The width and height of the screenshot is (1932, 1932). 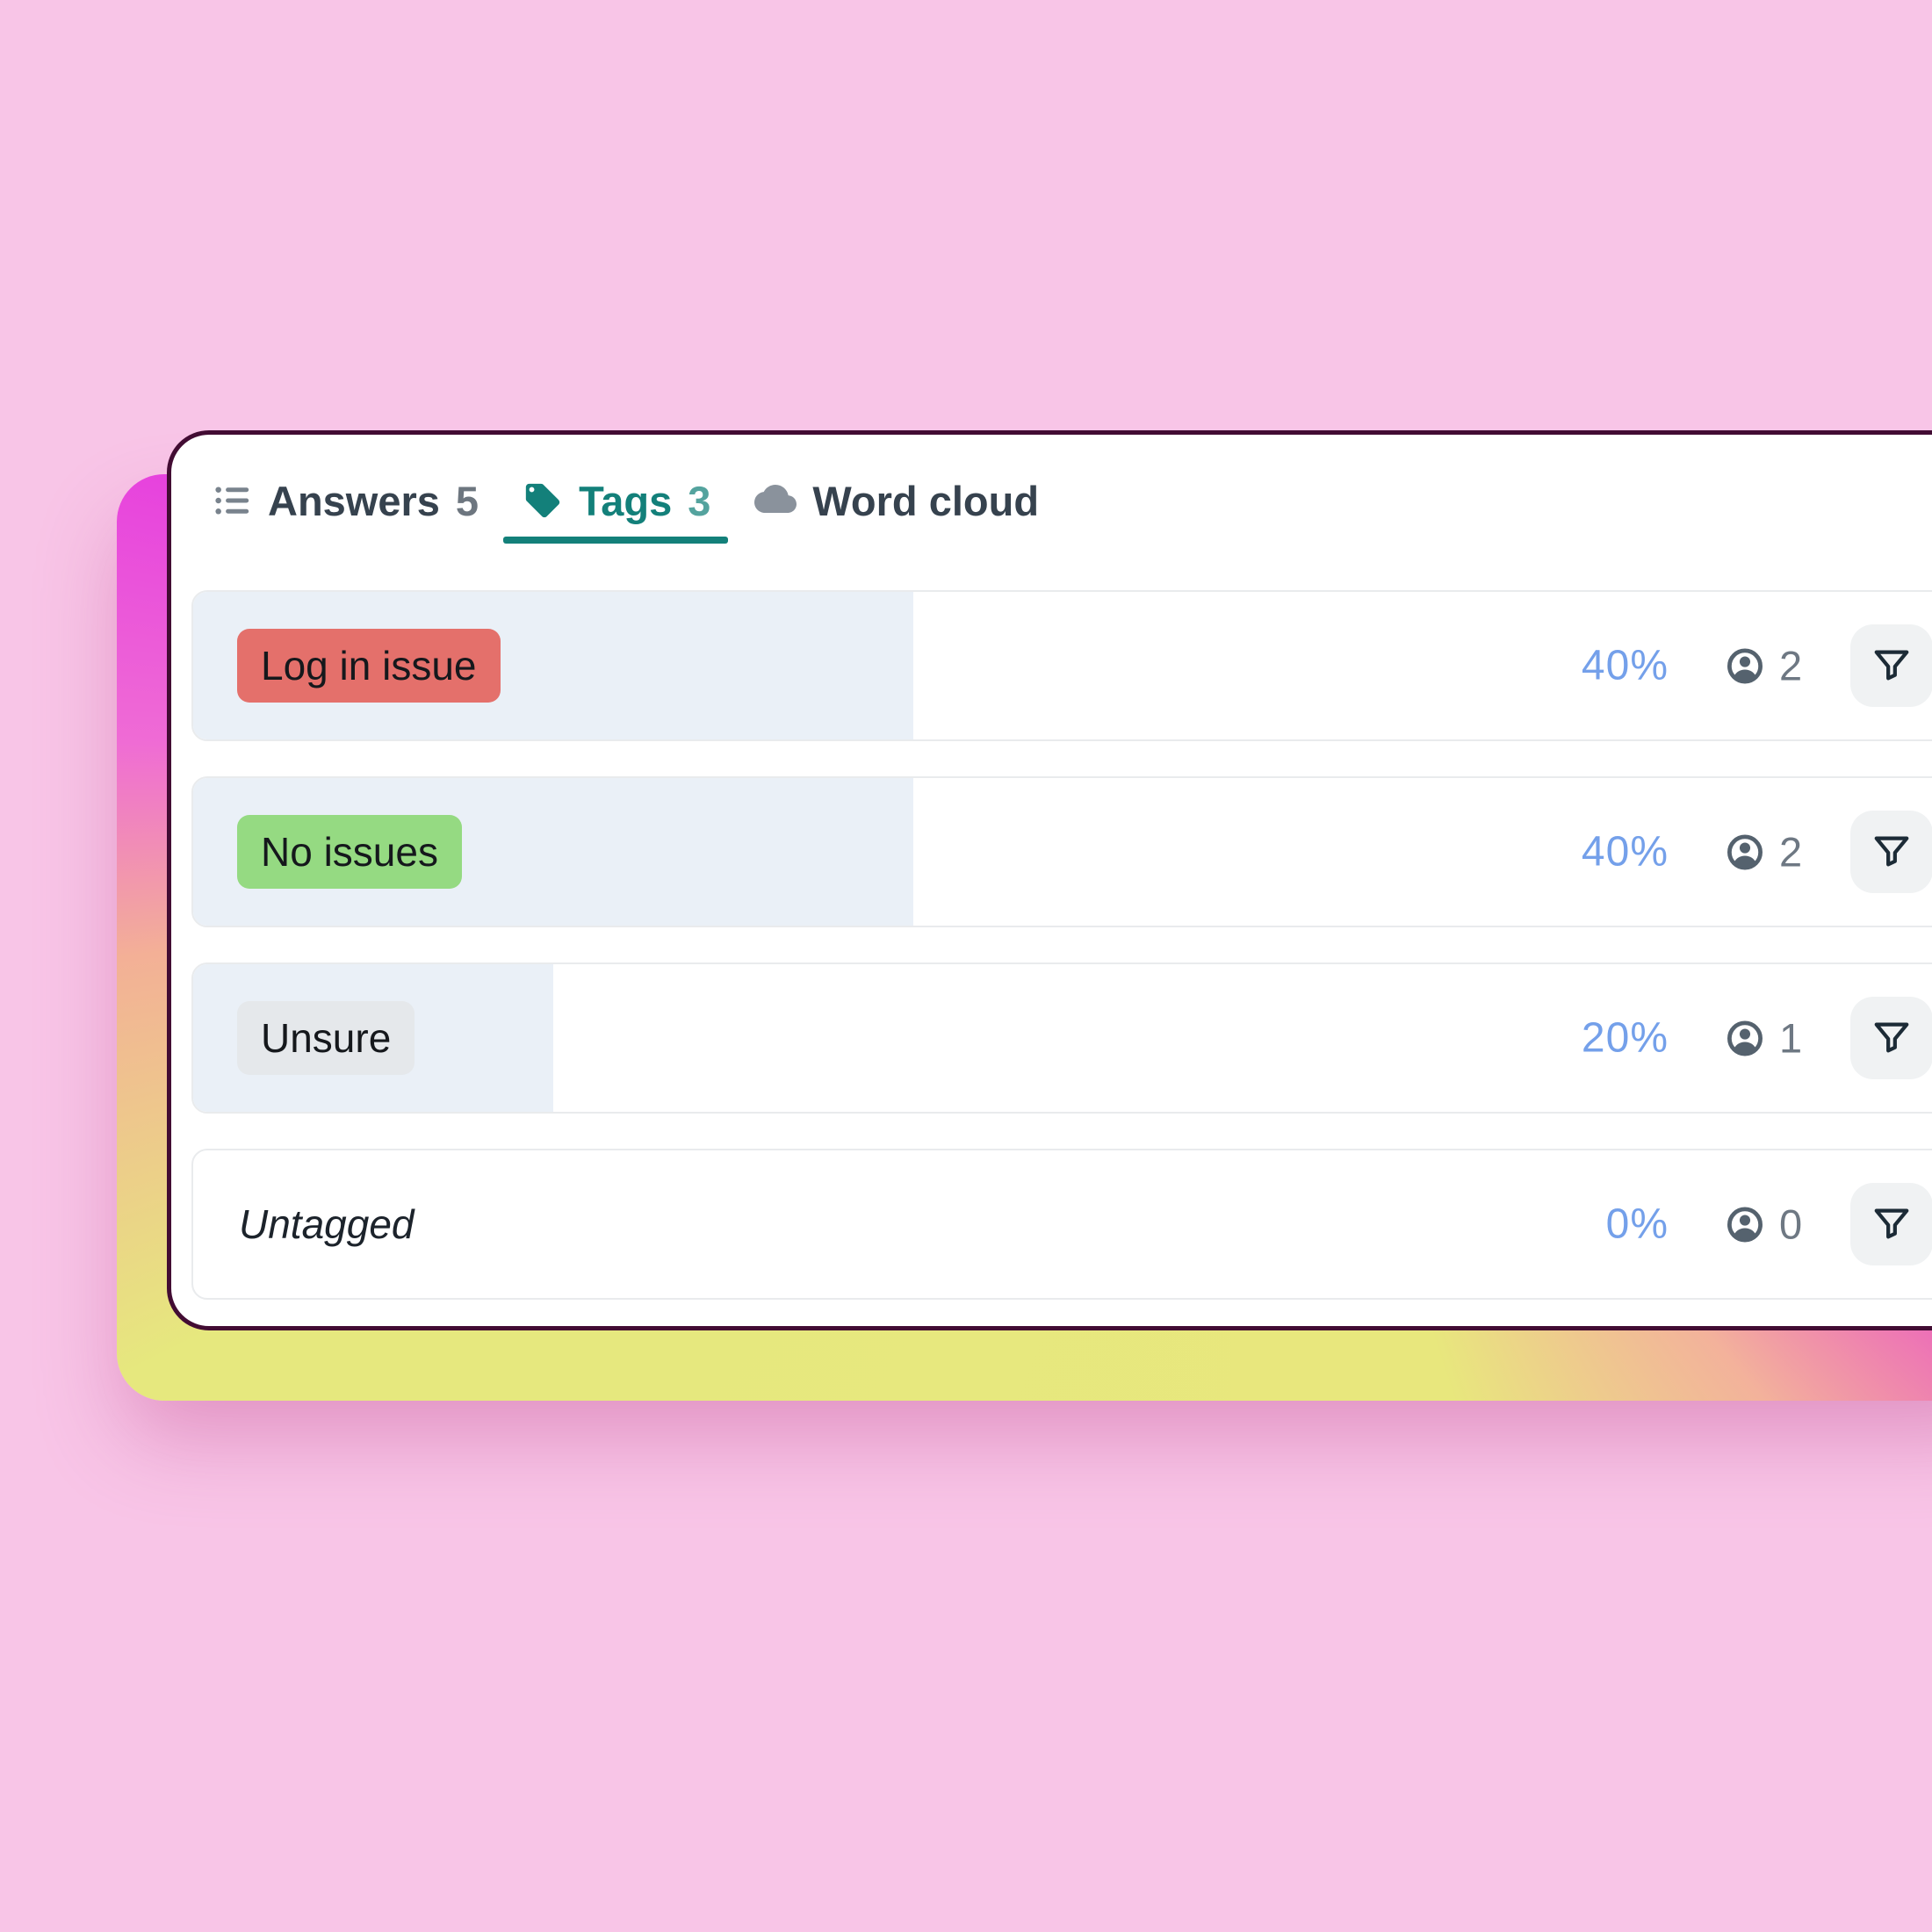 I want to click on untagged-label: Untagged, so click(x=327, y=1224).